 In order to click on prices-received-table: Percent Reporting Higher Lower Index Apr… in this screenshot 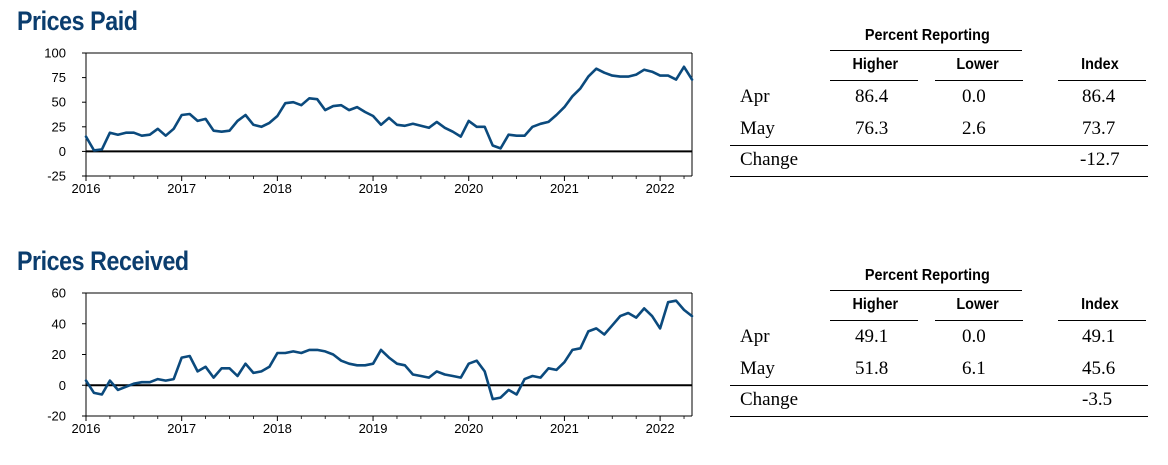, I will do `click(940, 344)`.